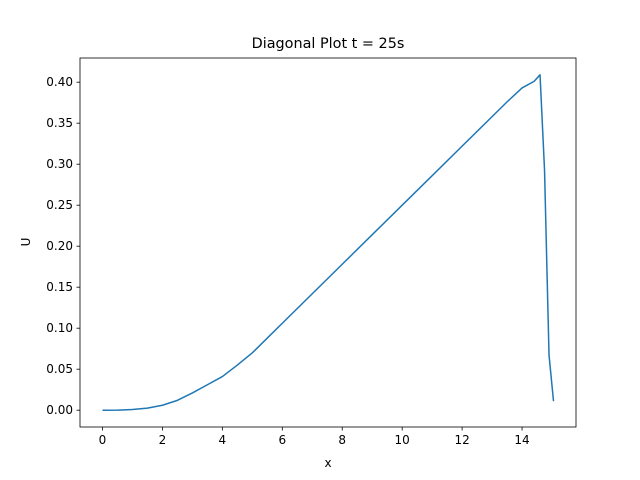  I want to click on x-tick-label: 4, so click(223, 440).